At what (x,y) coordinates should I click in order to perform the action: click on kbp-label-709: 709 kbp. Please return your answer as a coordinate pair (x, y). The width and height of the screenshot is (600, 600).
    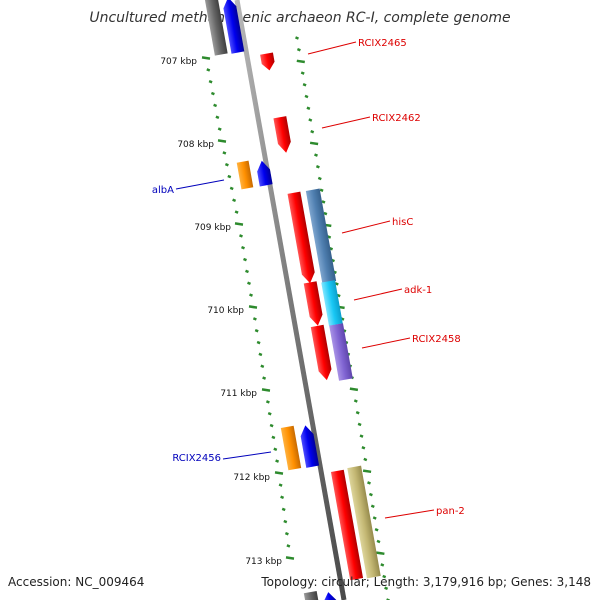
    Looking at the image, I should click on (212, 228).